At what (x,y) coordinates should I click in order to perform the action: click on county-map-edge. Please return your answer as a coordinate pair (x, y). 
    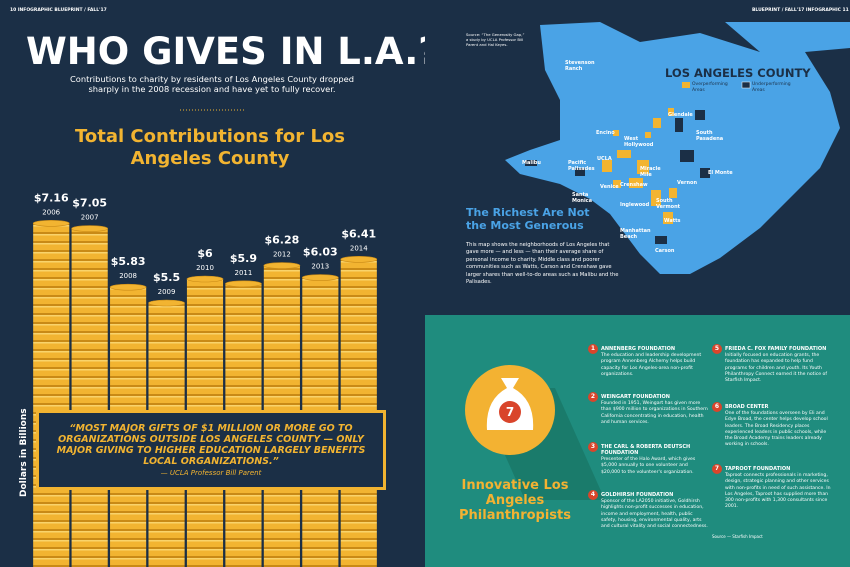
    Looking at the image, I should click on (787, 37).